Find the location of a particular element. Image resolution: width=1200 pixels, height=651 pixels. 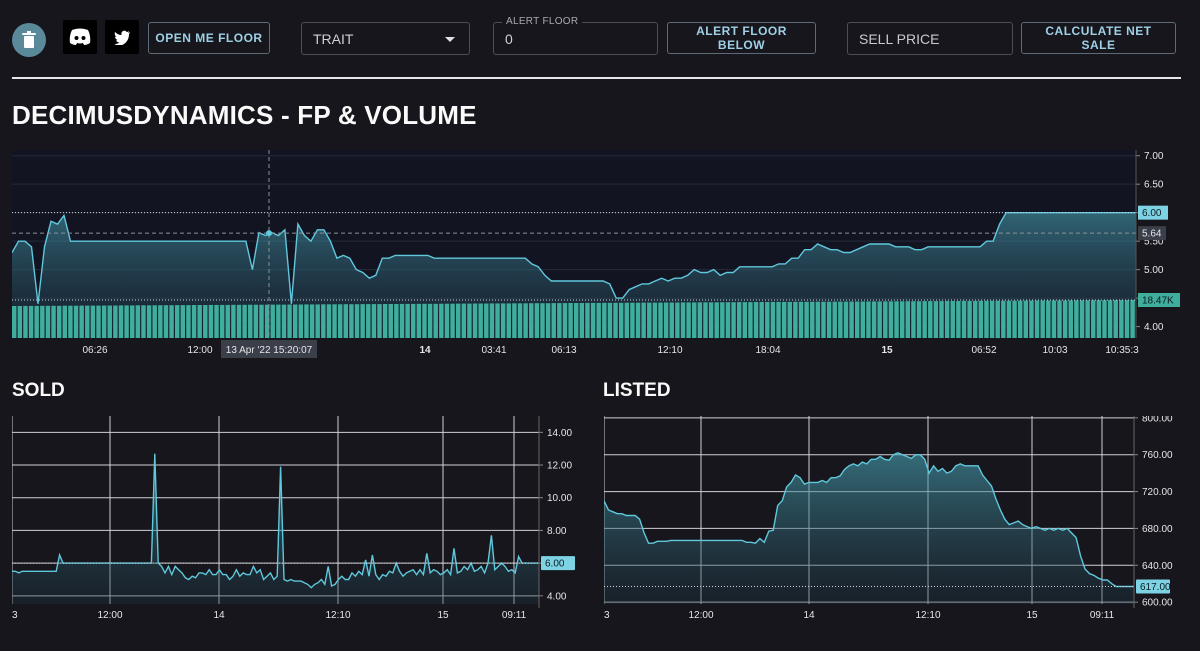

sell-price-input: SELL PRICE is located at coordinates (930, 38).